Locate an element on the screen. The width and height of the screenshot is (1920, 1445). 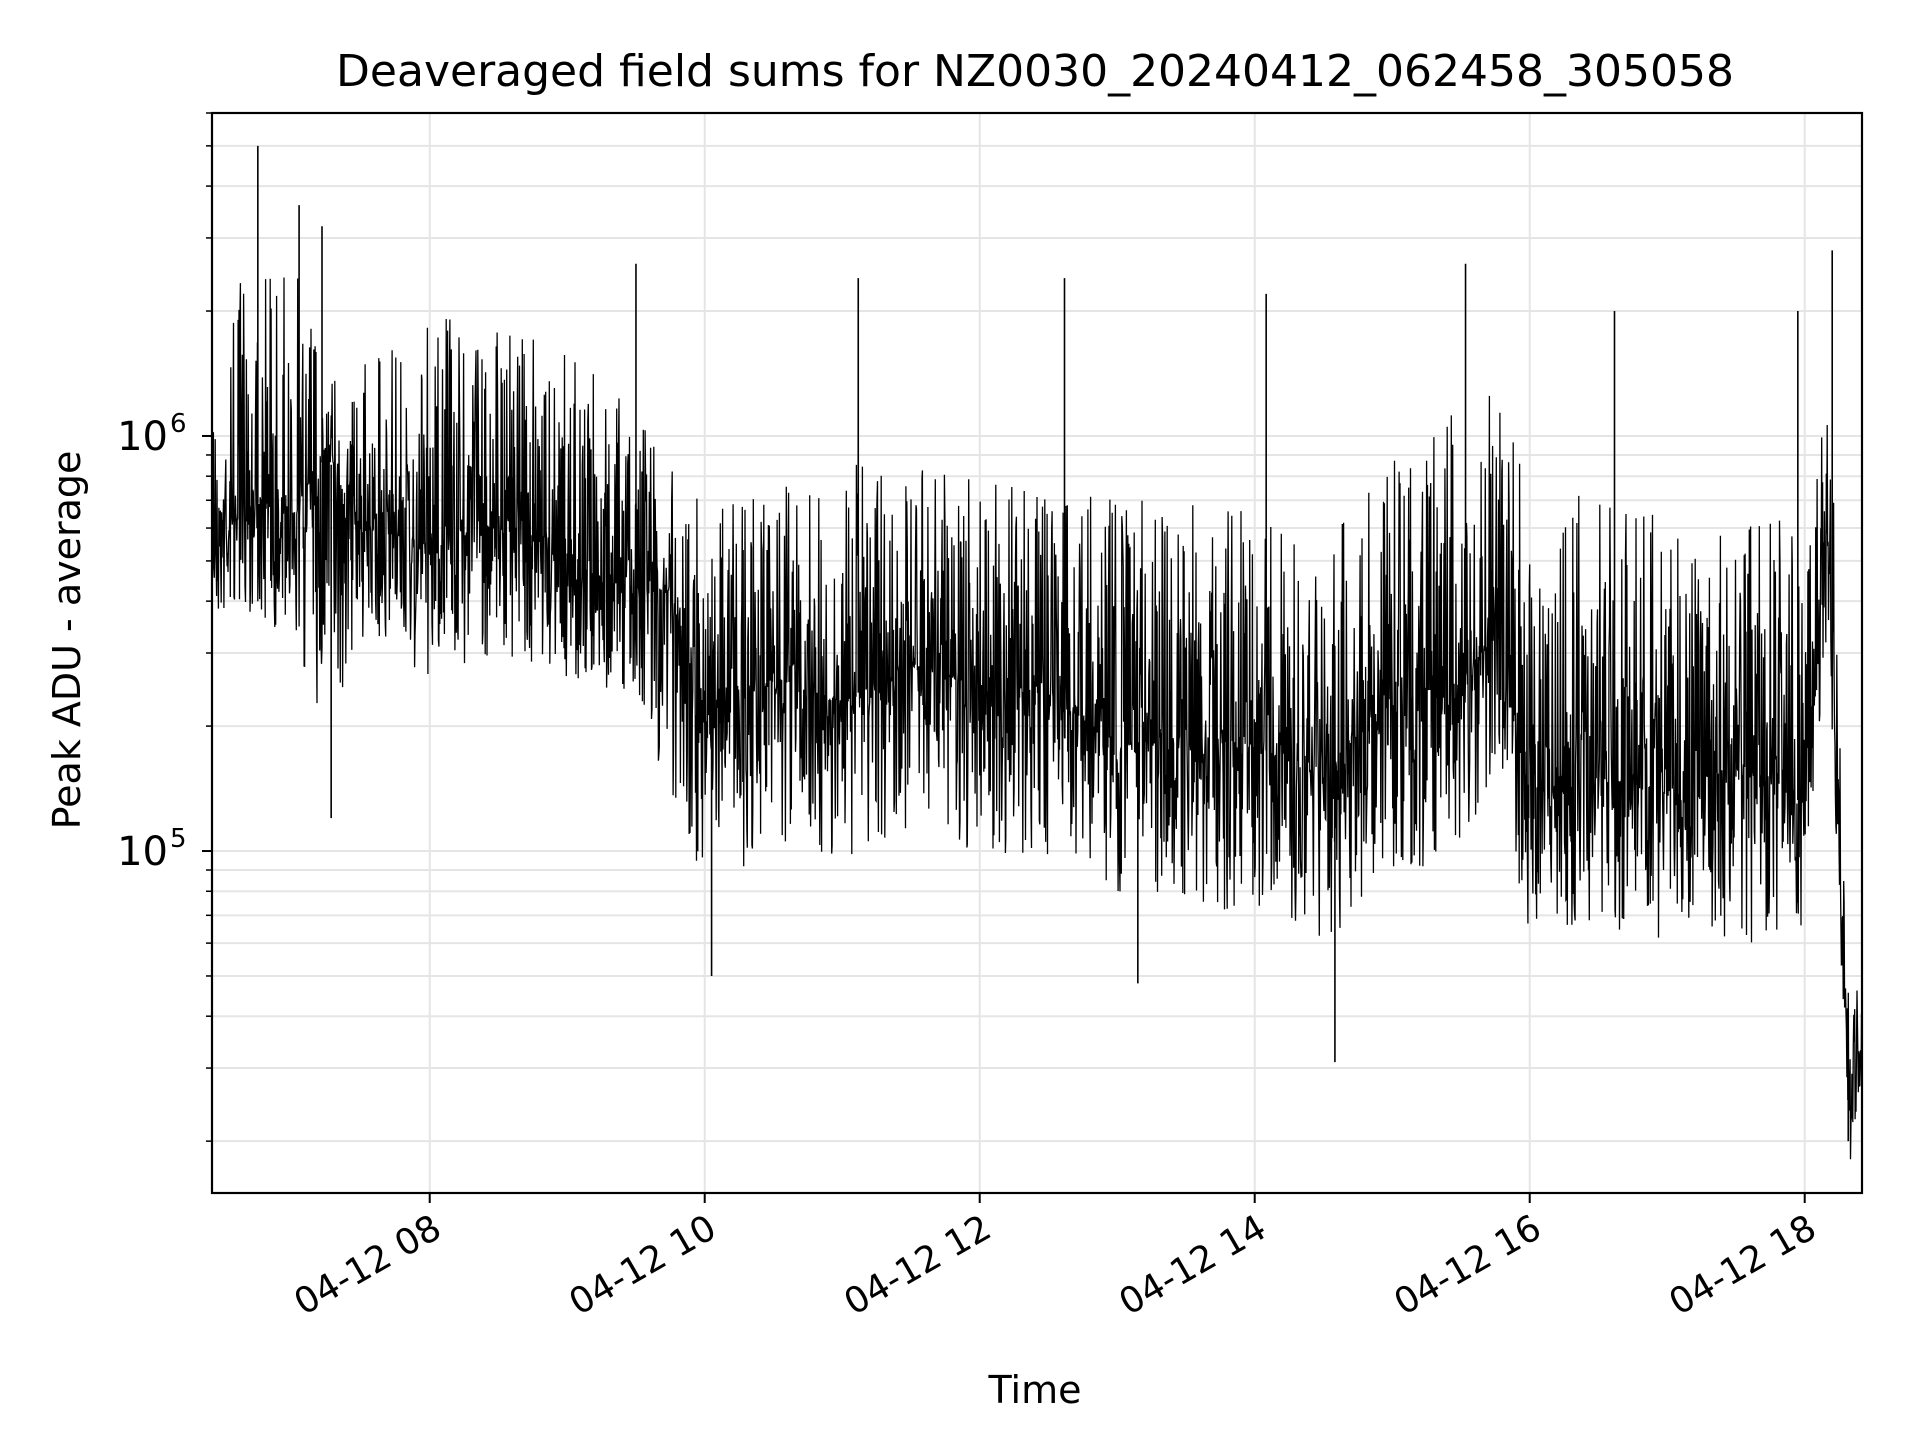
y-tick-label-exponent: 6 is located at coordinates (178, 424).